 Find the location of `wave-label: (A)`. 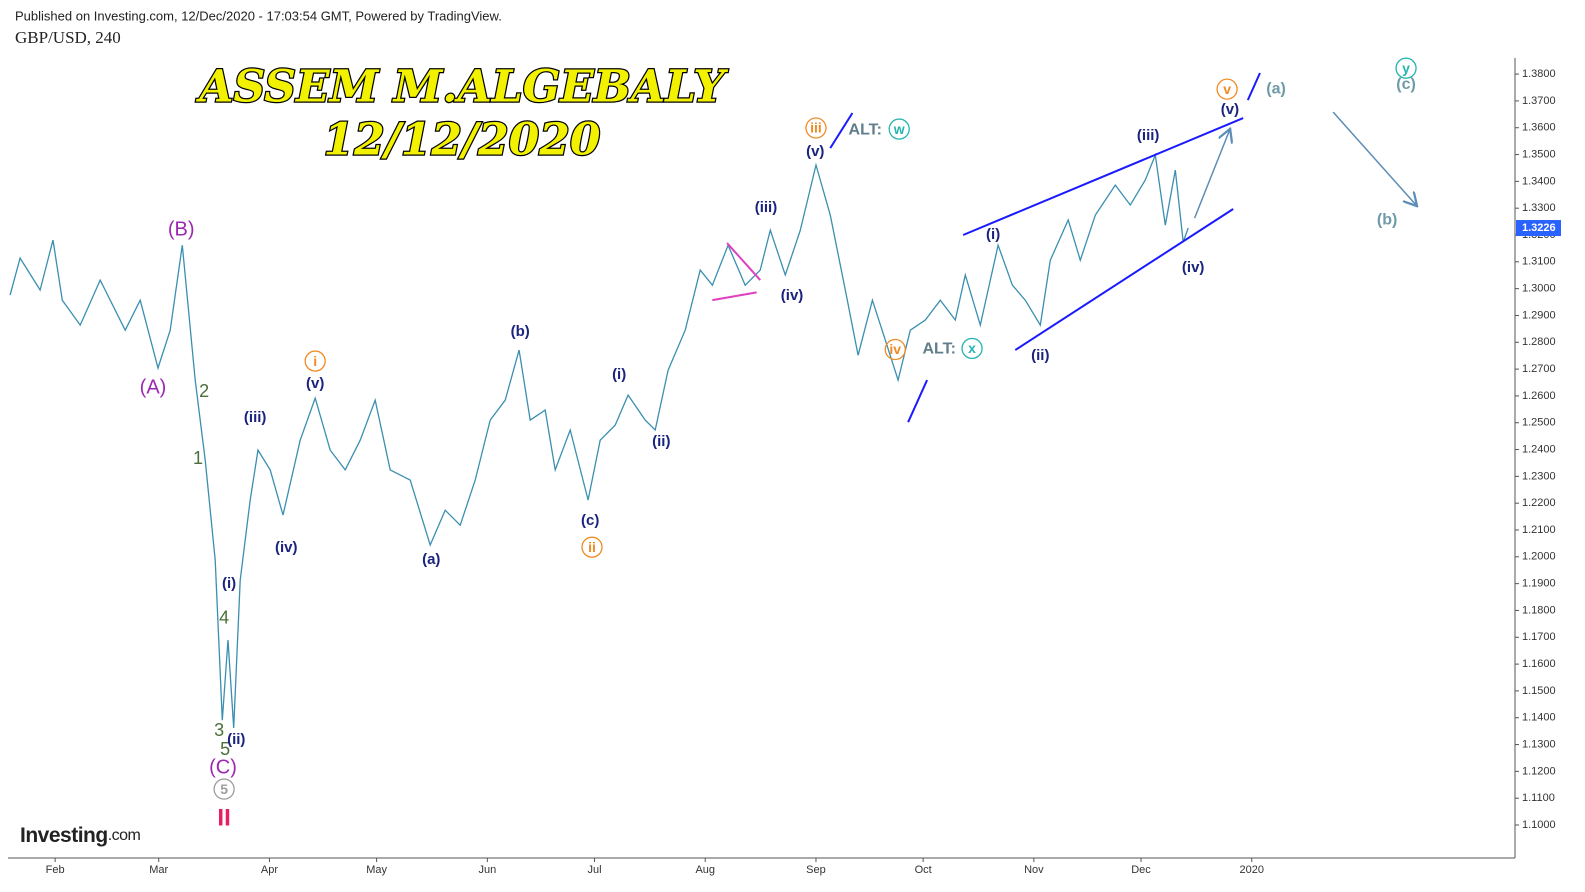

wave-label: (A) is located at coordinates (153, 387).